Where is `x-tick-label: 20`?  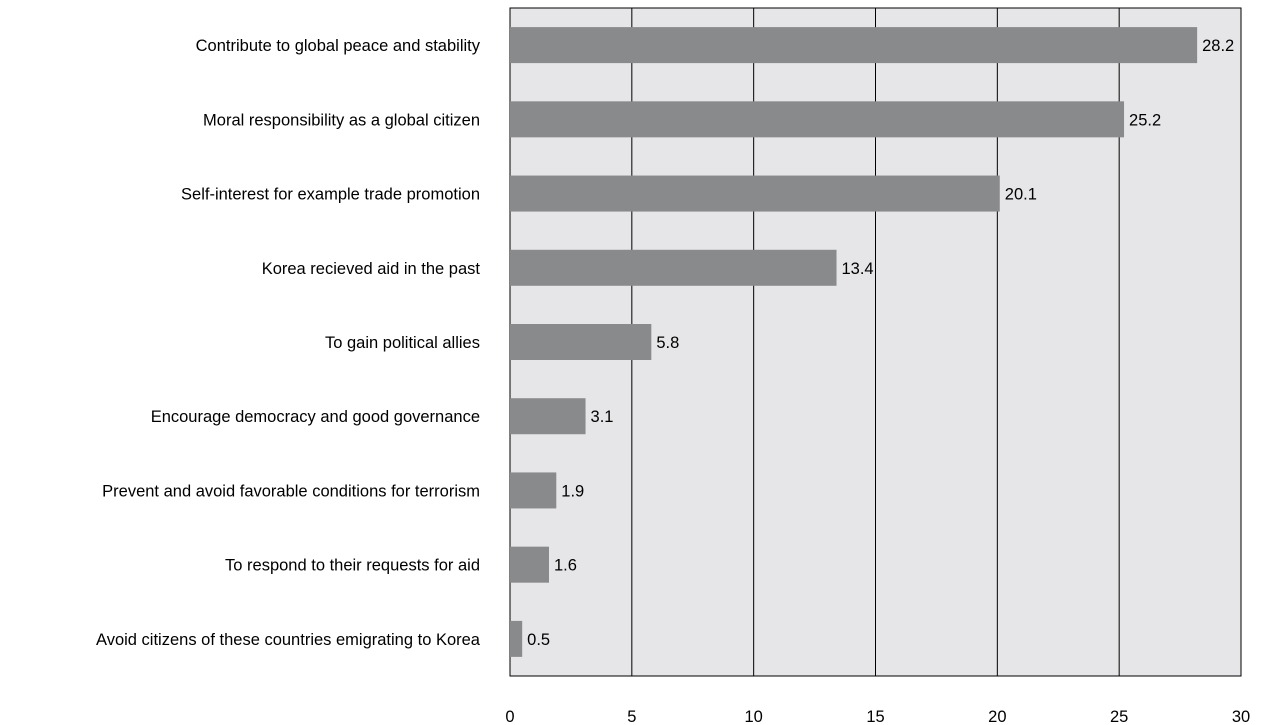 x-tick-label: 20 is located at coordinates (997, 716).